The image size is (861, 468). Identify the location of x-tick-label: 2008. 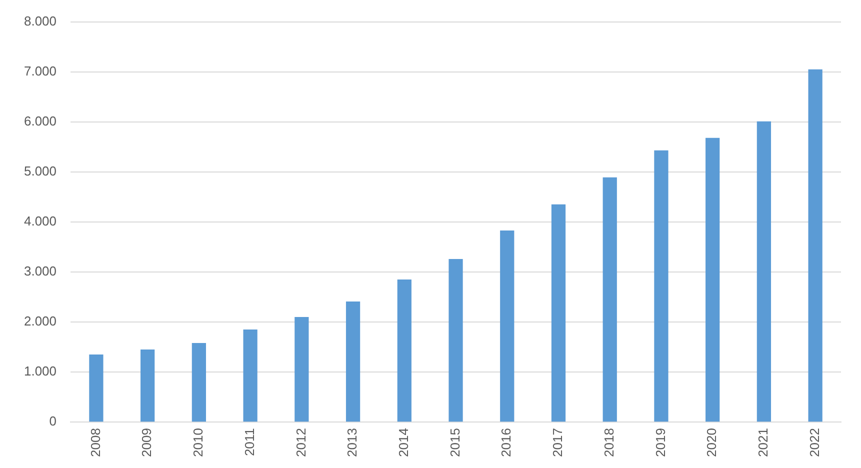
(95, 442).